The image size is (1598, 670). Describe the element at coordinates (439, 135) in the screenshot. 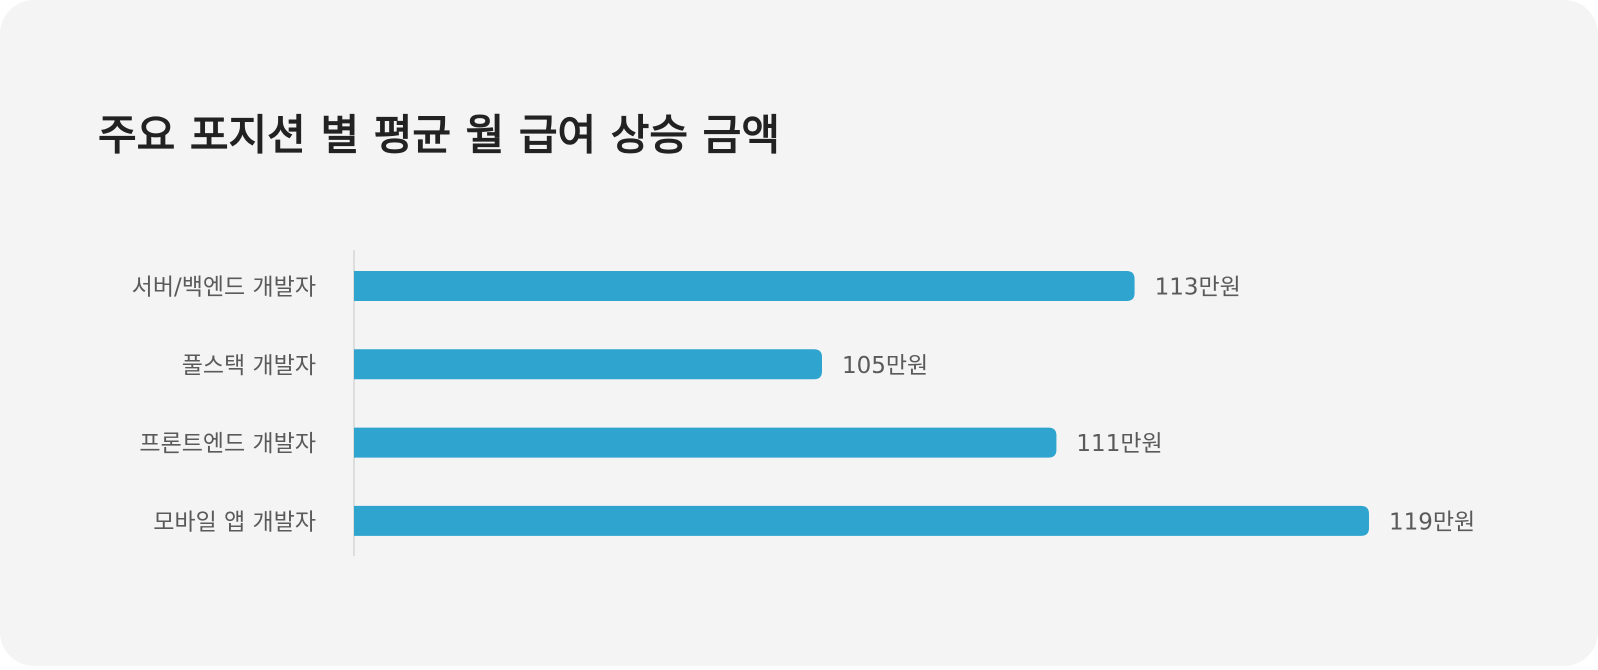

I see `chart-title: 주요 포지션 별 평균 월 급여 상승 금액` at that location.